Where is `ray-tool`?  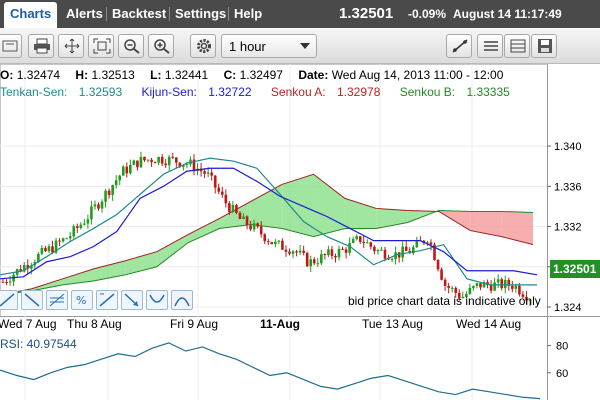
ray-tool is located at coordinates (32, 300).